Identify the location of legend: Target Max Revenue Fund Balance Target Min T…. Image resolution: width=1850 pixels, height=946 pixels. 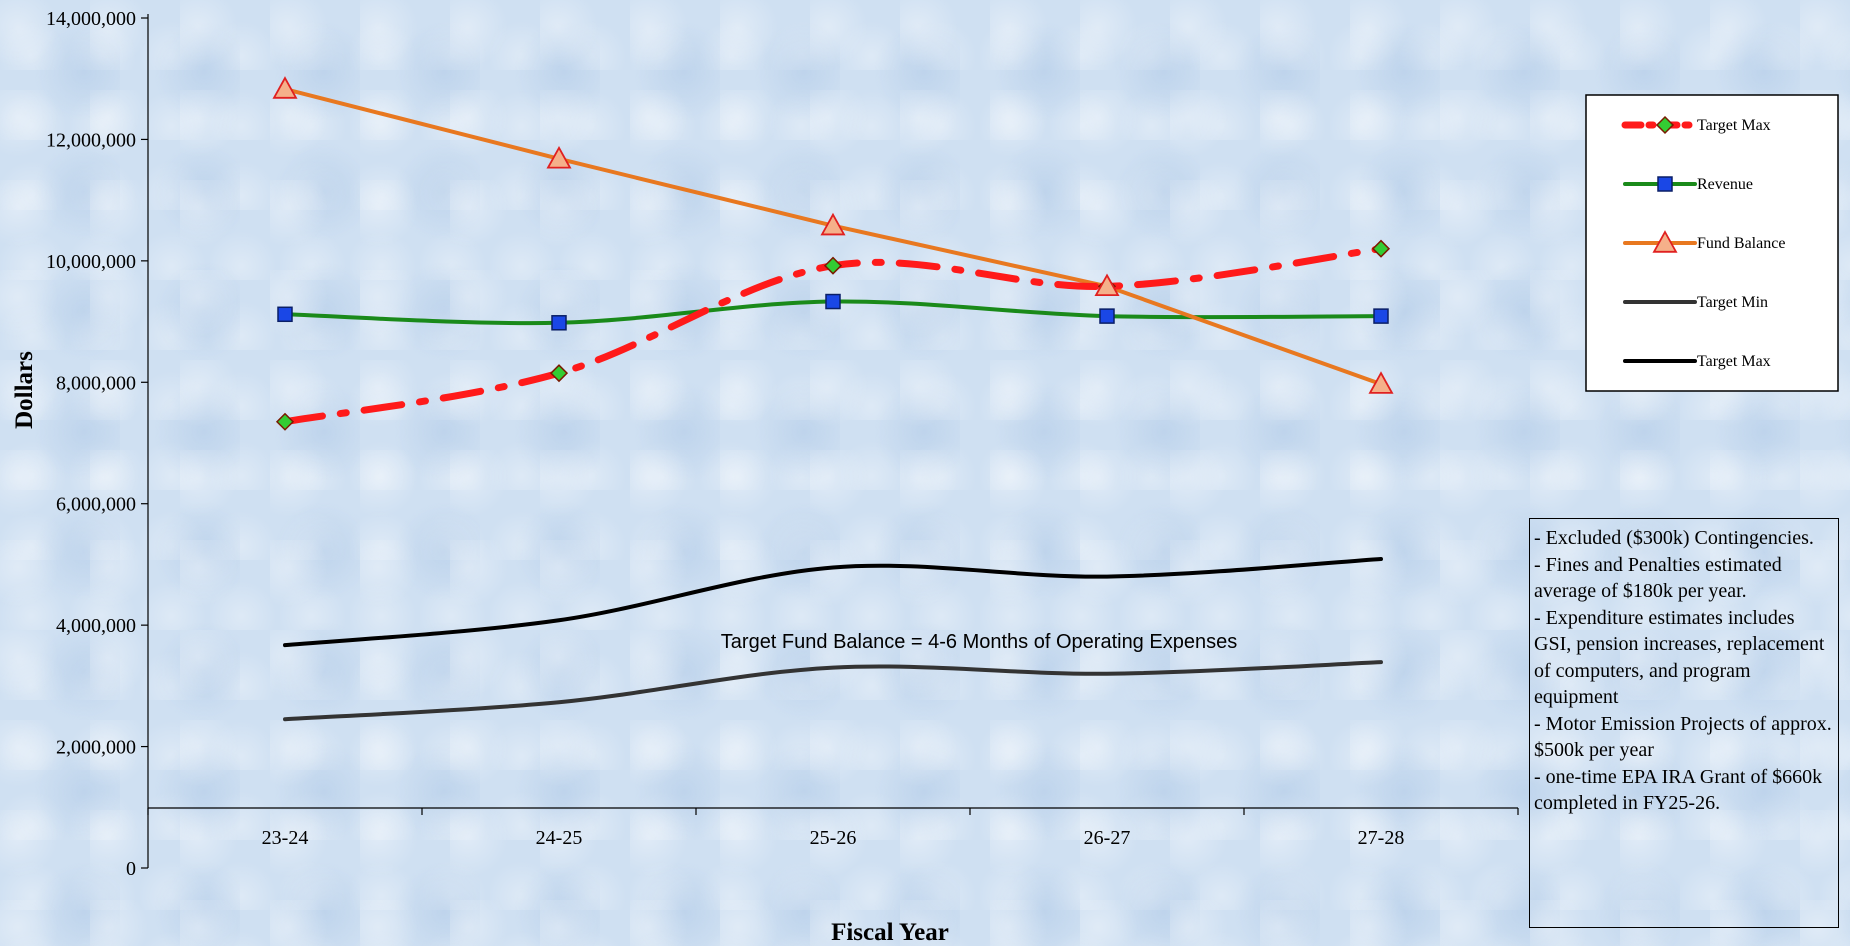
(1712, 243).